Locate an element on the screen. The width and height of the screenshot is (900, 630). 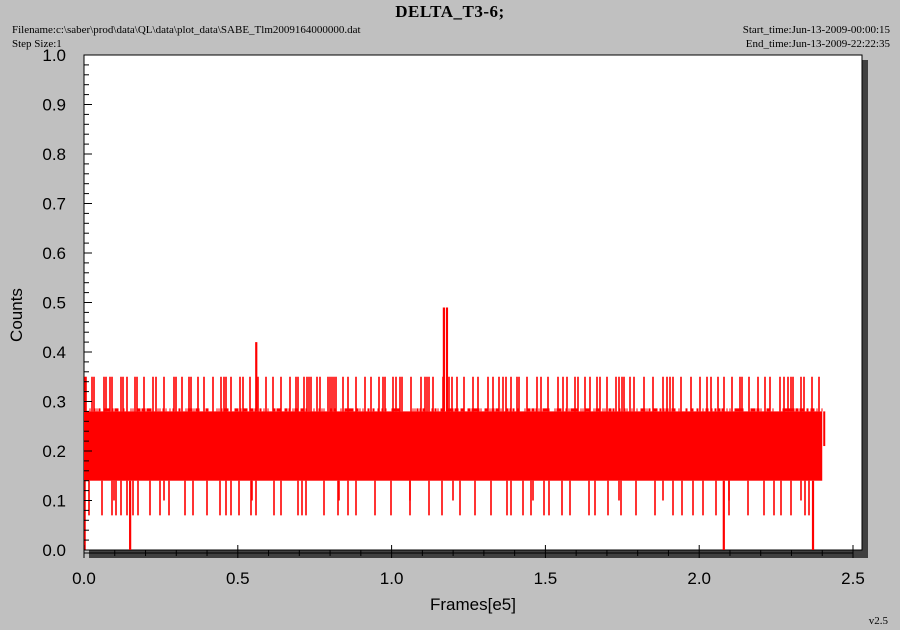
x-tick-label: 1.5 is located at coordinates (546, 578).